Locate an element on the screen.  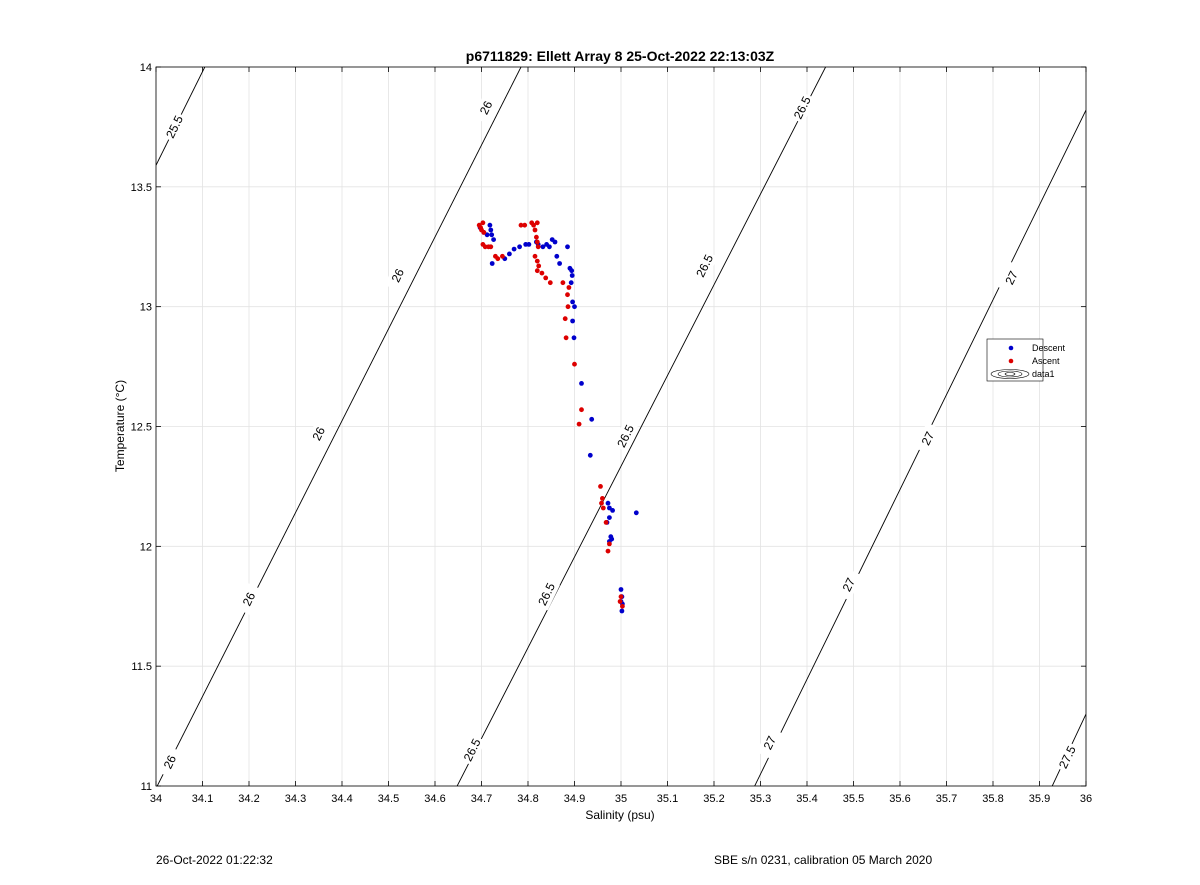
series-ascent is located at coordinates (550, 414).